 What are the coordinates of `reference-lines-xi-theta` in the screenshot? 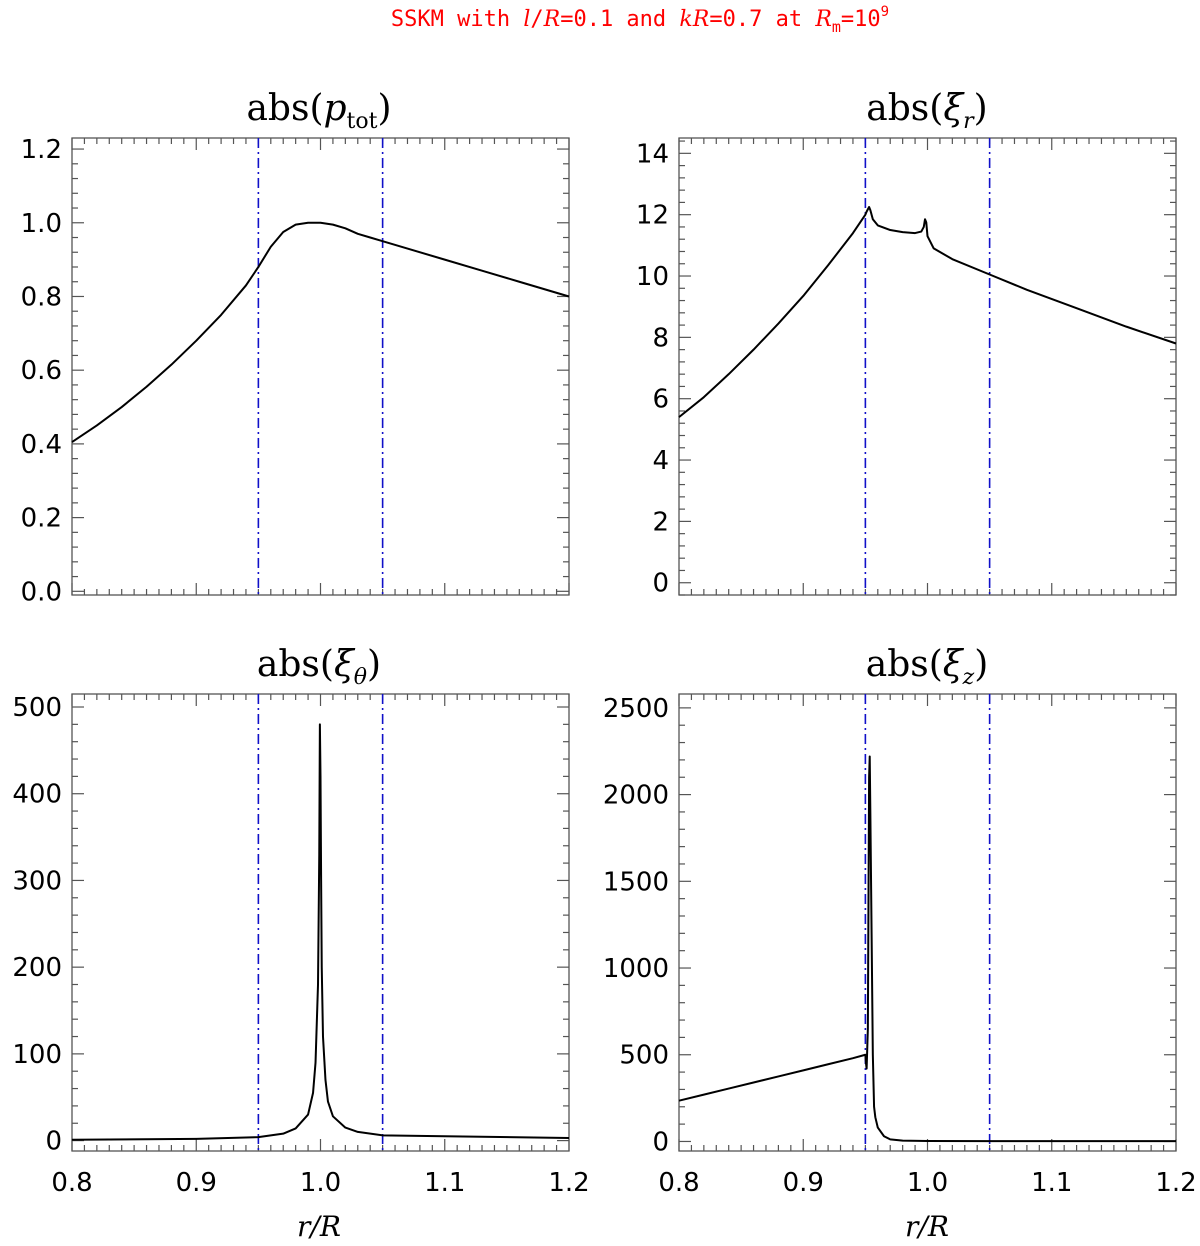 It's located at (320, 922).